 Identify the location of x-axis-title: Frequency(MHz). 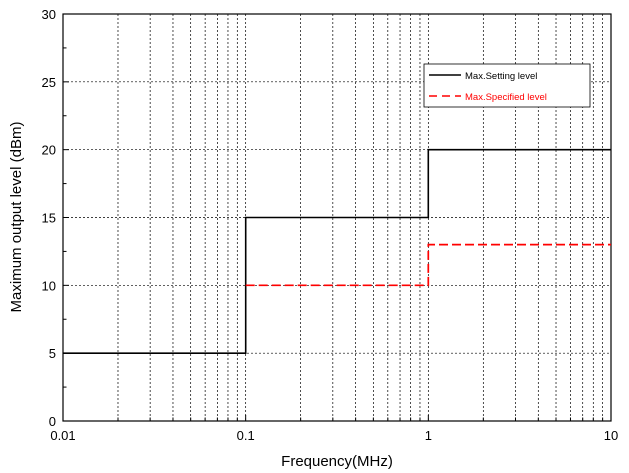
(337, 461).